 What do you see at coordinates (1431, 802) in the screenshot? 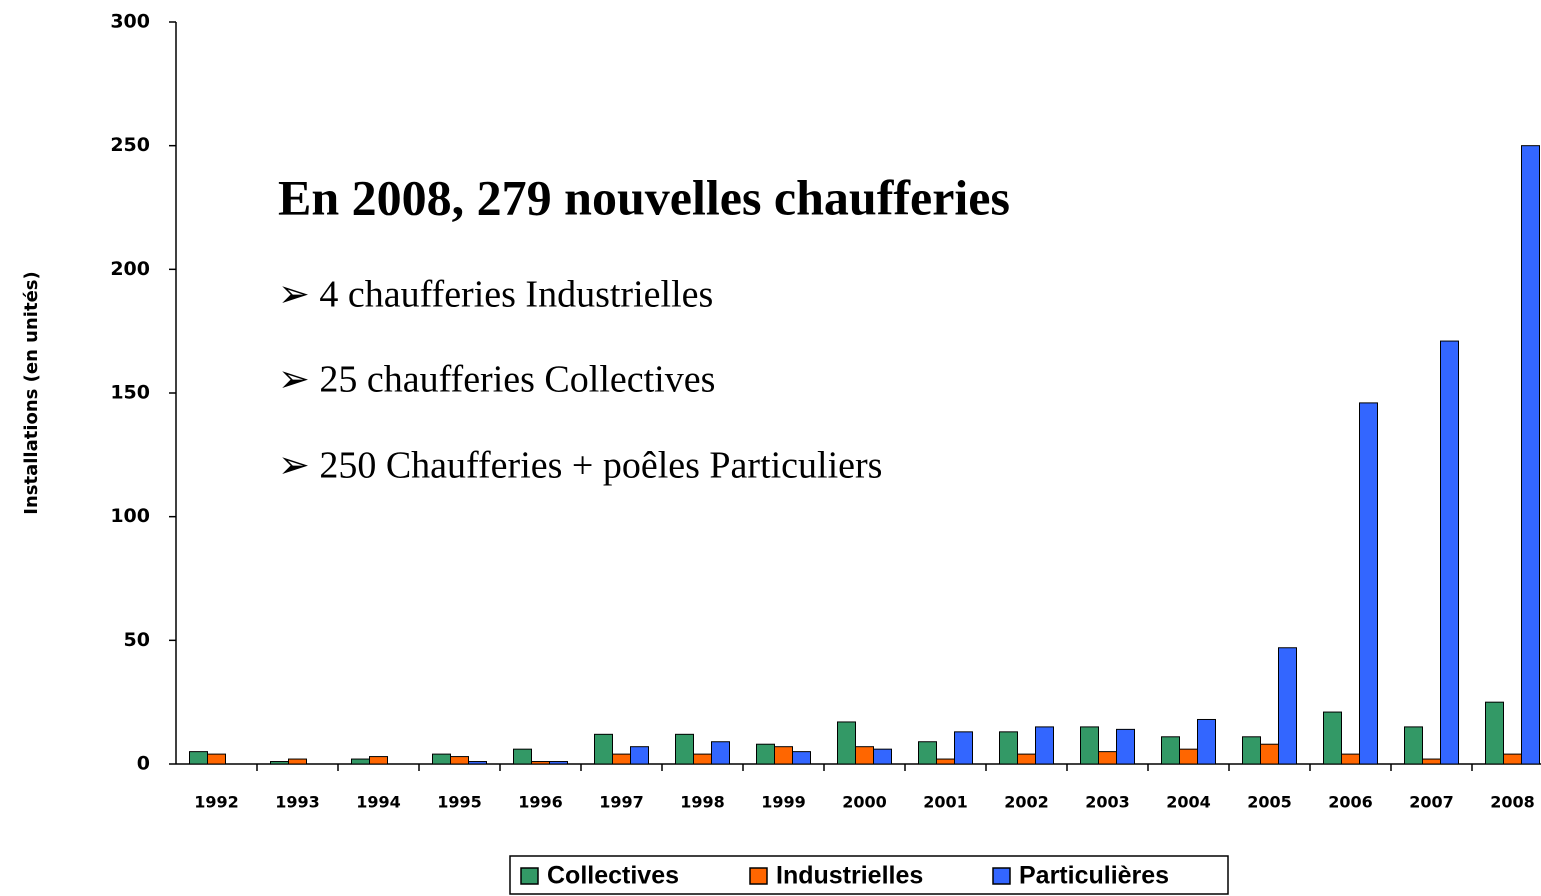
I see `x-tick-label: 2007` at bounding box center [1431, 802].